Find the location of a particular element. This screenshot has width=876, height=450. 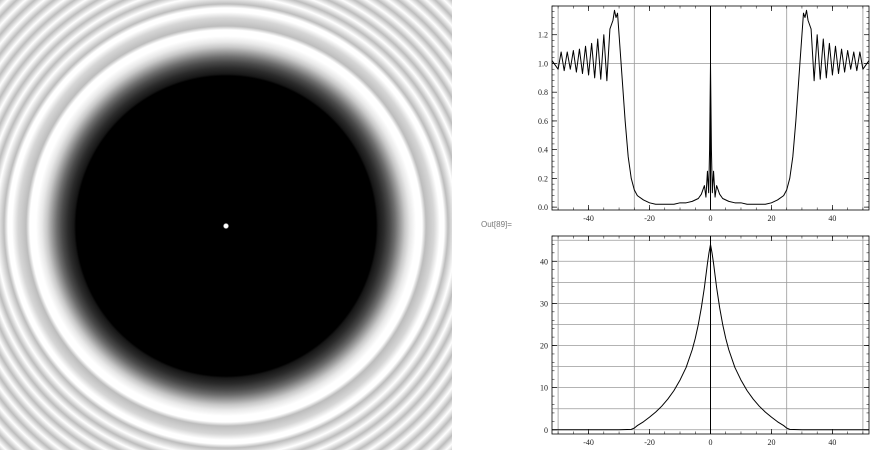

y-tick-label: 1.0 is located at coordinates (543, 63).